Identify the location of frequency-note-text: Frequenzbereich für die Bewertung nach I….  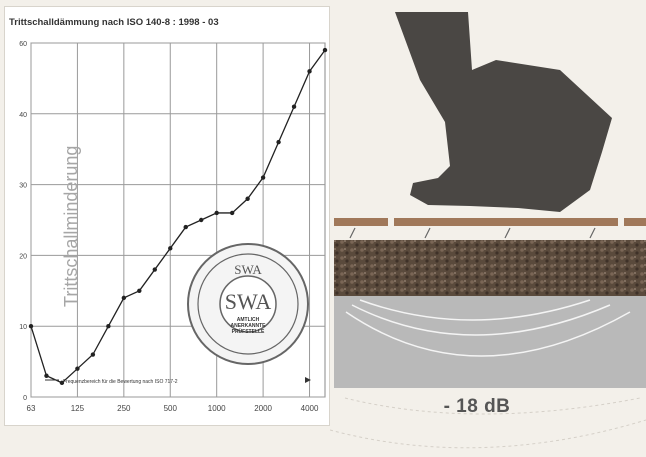
(120, 382).